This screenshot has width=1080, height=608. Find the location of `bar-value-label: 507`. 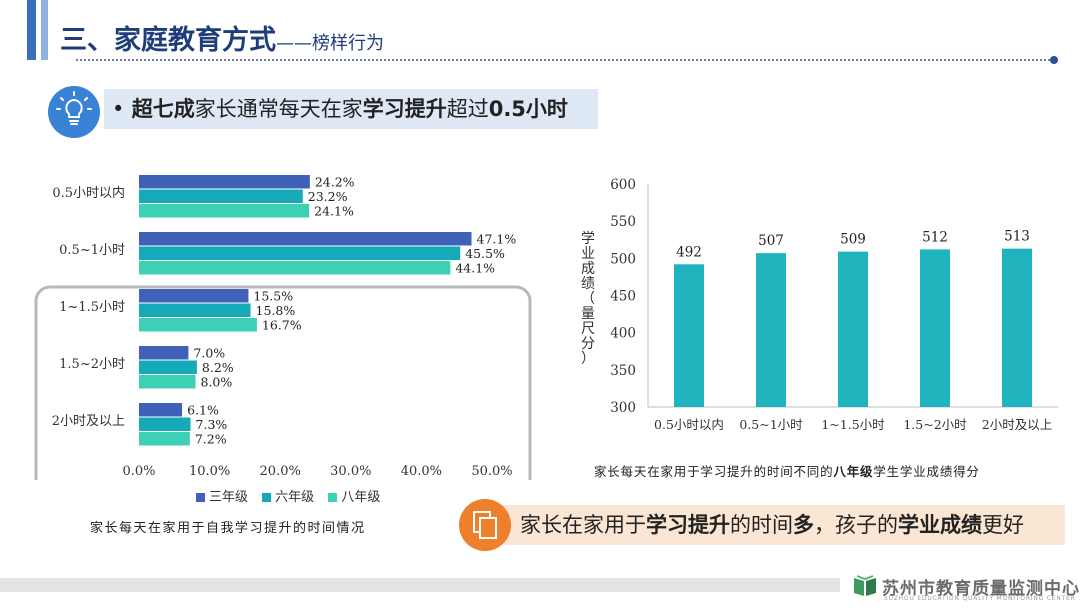

bar-value-label: 507 is located at coordinates (771, 241).